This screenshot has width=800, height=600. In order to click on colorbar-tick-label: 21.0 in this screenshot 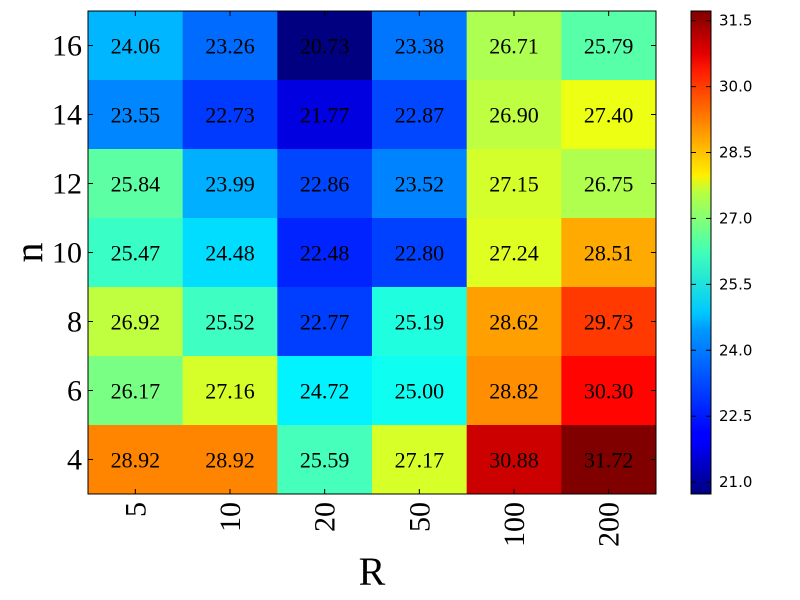, I will do `click(735, 482)`.